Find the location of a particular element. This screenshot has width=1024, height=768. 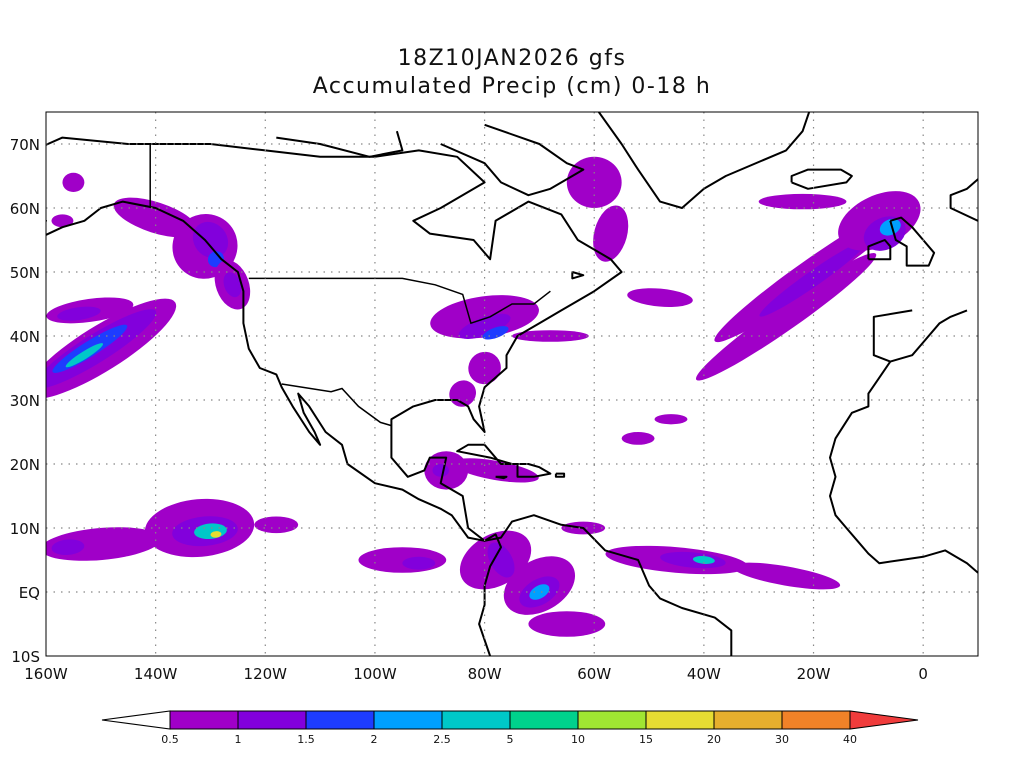

colorbar: 0.5 1 1.5 2 2.5 5 10 15 20 30 40 is located at coordinates (510, 728).